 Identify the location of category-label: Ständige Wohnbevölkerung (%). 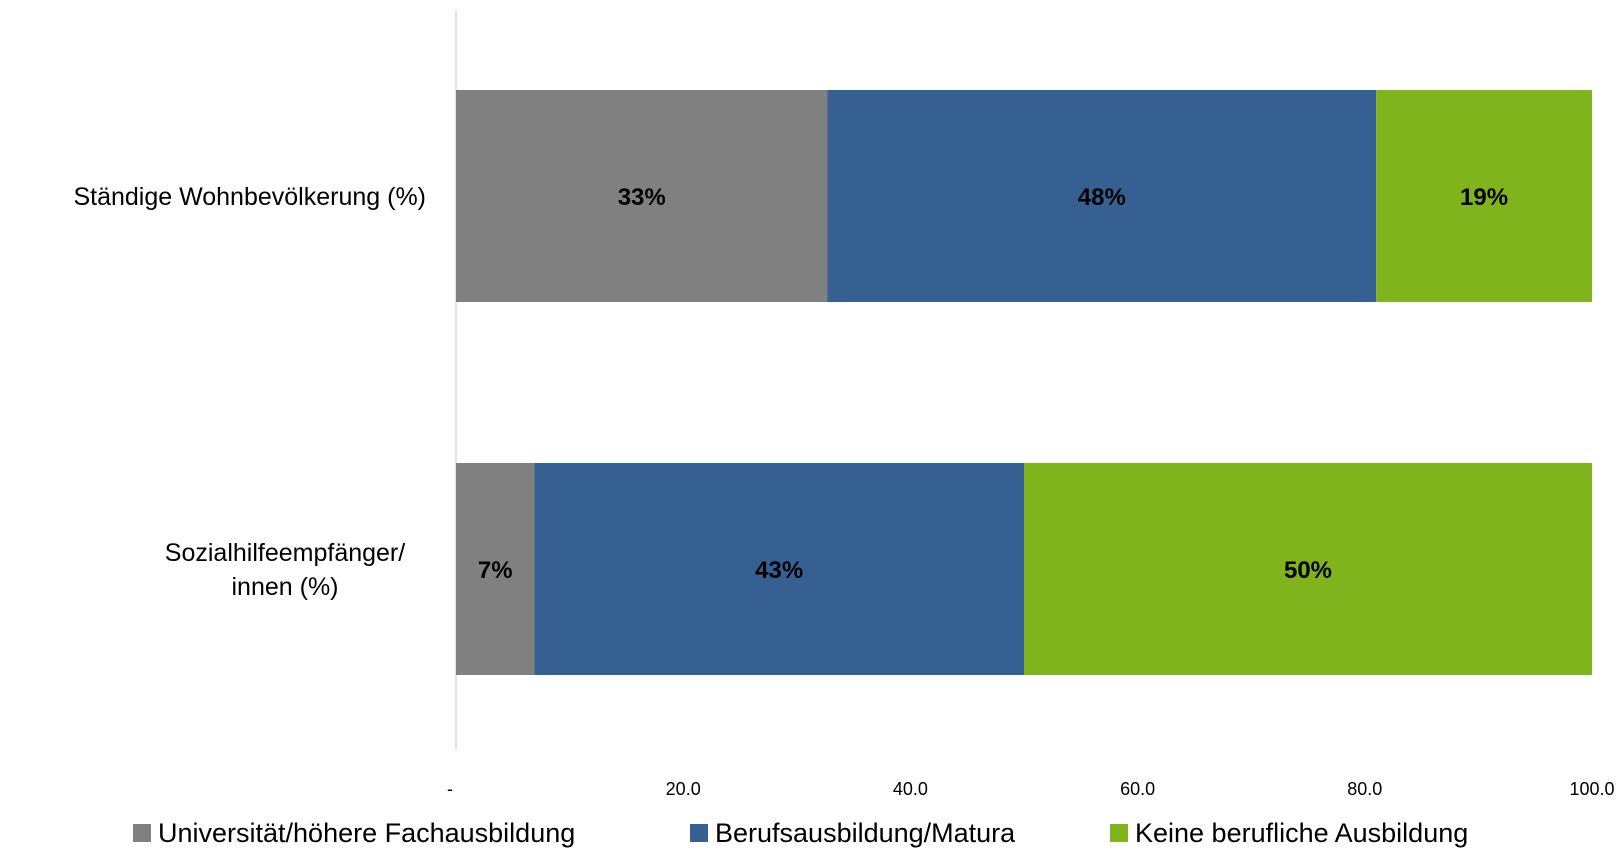
(249, 197).